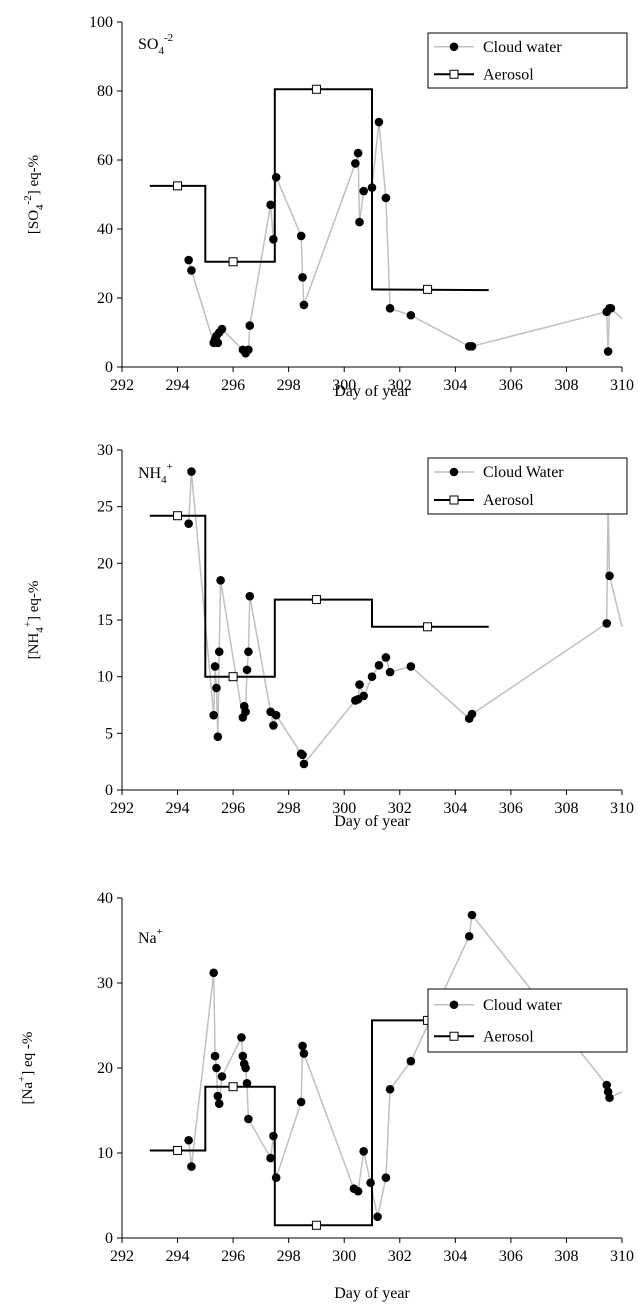  What do you see at coordinates (233, 385) in the screenshot?
I see `x-tick-label: 296` at bounding box center [233, 385].